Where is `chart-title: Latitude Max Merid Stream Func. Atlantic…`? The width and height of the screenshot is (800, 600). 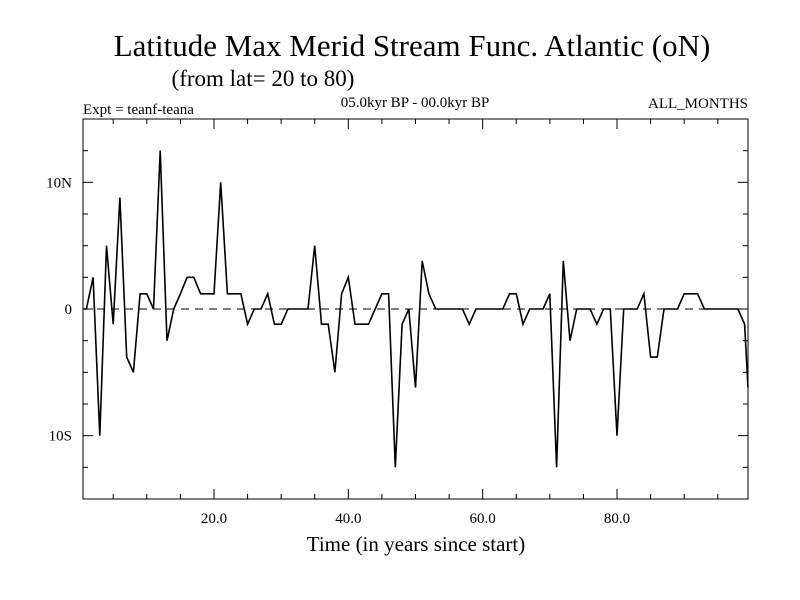
chart-title: Latitude Max Merid Stream Func. Atlantic… is located at coordinates (412, 45).